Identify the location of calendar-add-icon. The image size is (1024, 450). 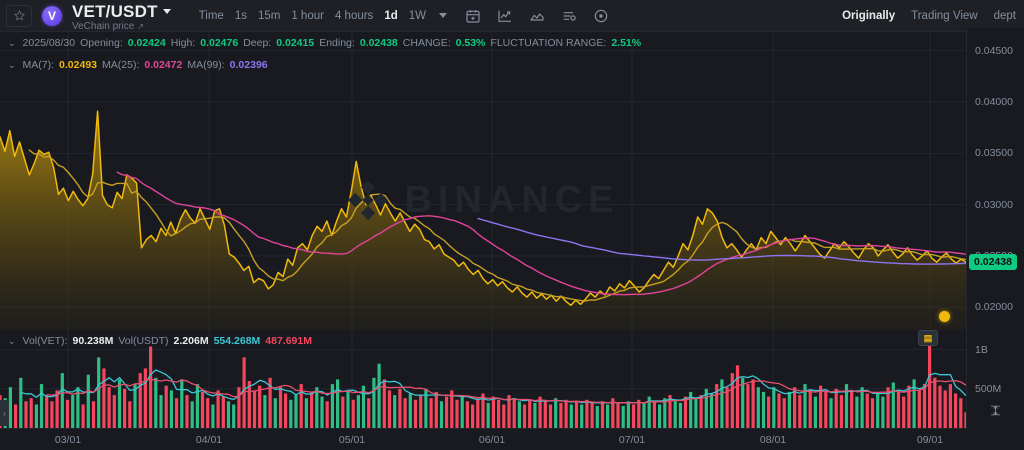
(473, 16).